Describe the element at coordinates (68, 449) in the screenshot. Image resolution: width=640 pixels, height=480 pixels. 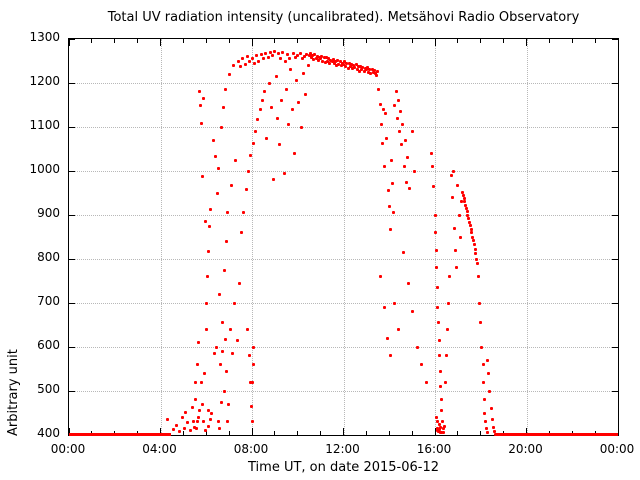
I see `x-tick-label: 00:00` at that location.